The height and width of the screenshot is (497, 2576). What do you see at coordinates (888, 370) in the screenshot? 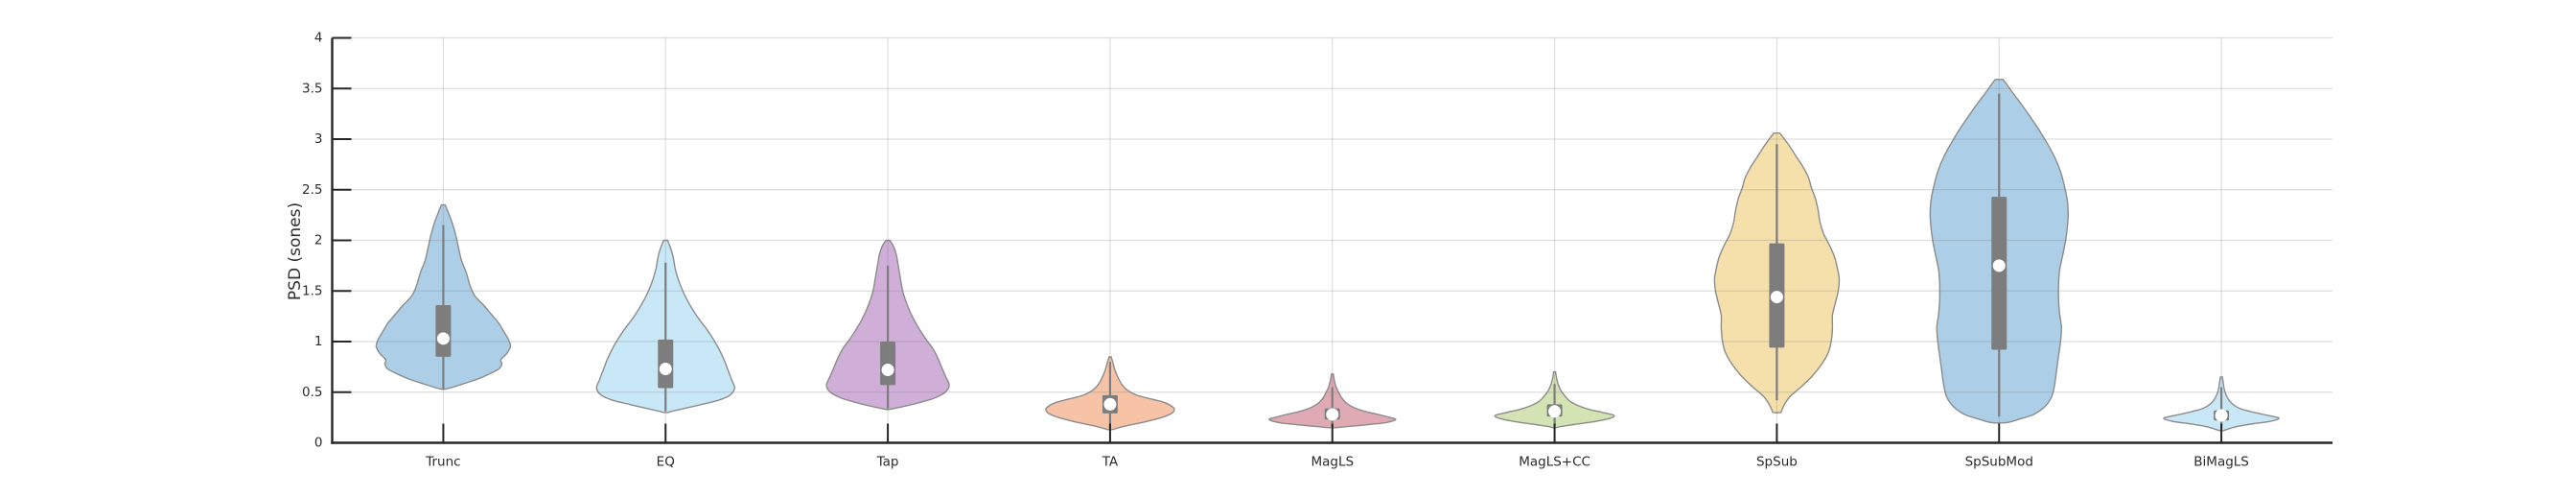
I see `median-dot-Tap` at bounding box center [888, 370].